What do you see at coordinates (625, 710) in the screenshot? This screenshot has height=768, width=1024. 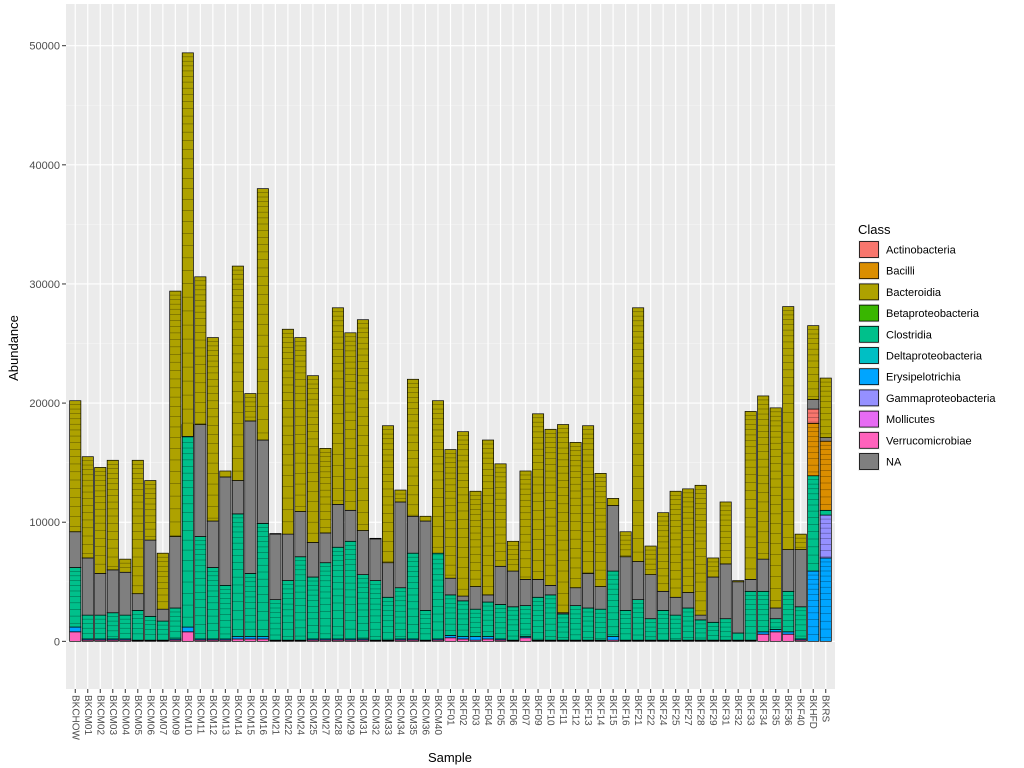 I see `x-tick-label: BKF16` at bounding box center [625, 710].